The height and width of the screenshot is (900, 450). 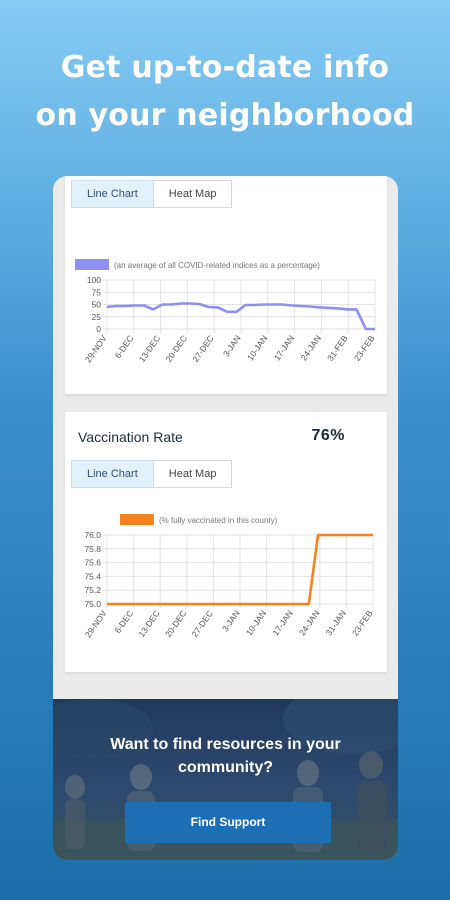 What do you see at coordinates (94, 280) in the screenshot?
I see `y-tick-label: 100` at bounding box center [94, 280].